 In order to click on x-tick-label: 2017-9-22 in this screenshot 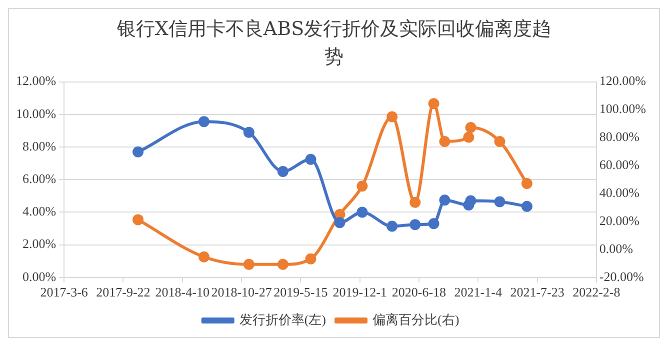, I will do `click(123, 292)`.